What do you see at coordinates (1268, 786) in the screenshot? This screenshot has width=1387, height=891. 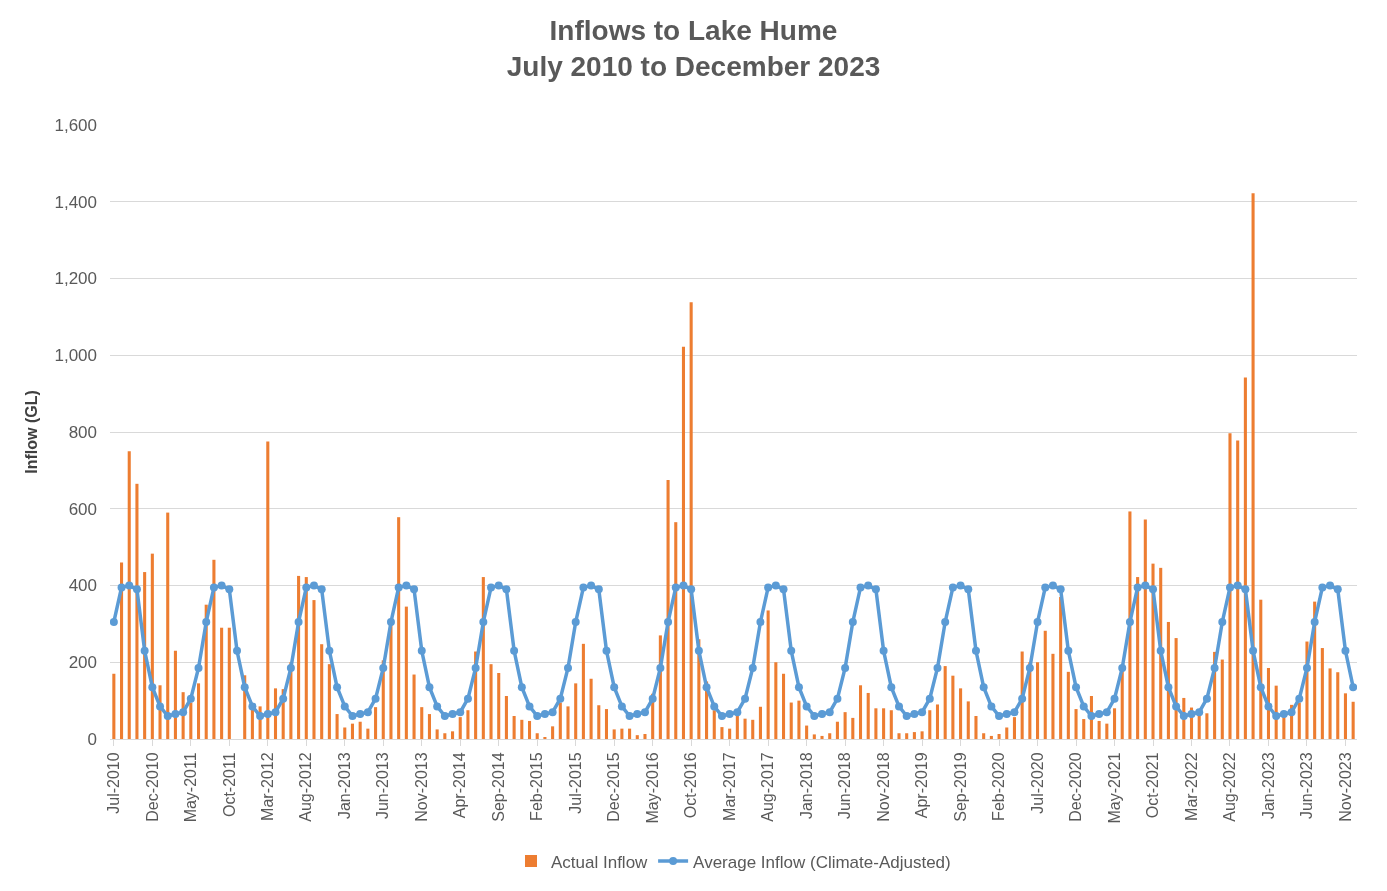 I see `x-tick-label: Jan-2023` at bounding box center [1268, 786].